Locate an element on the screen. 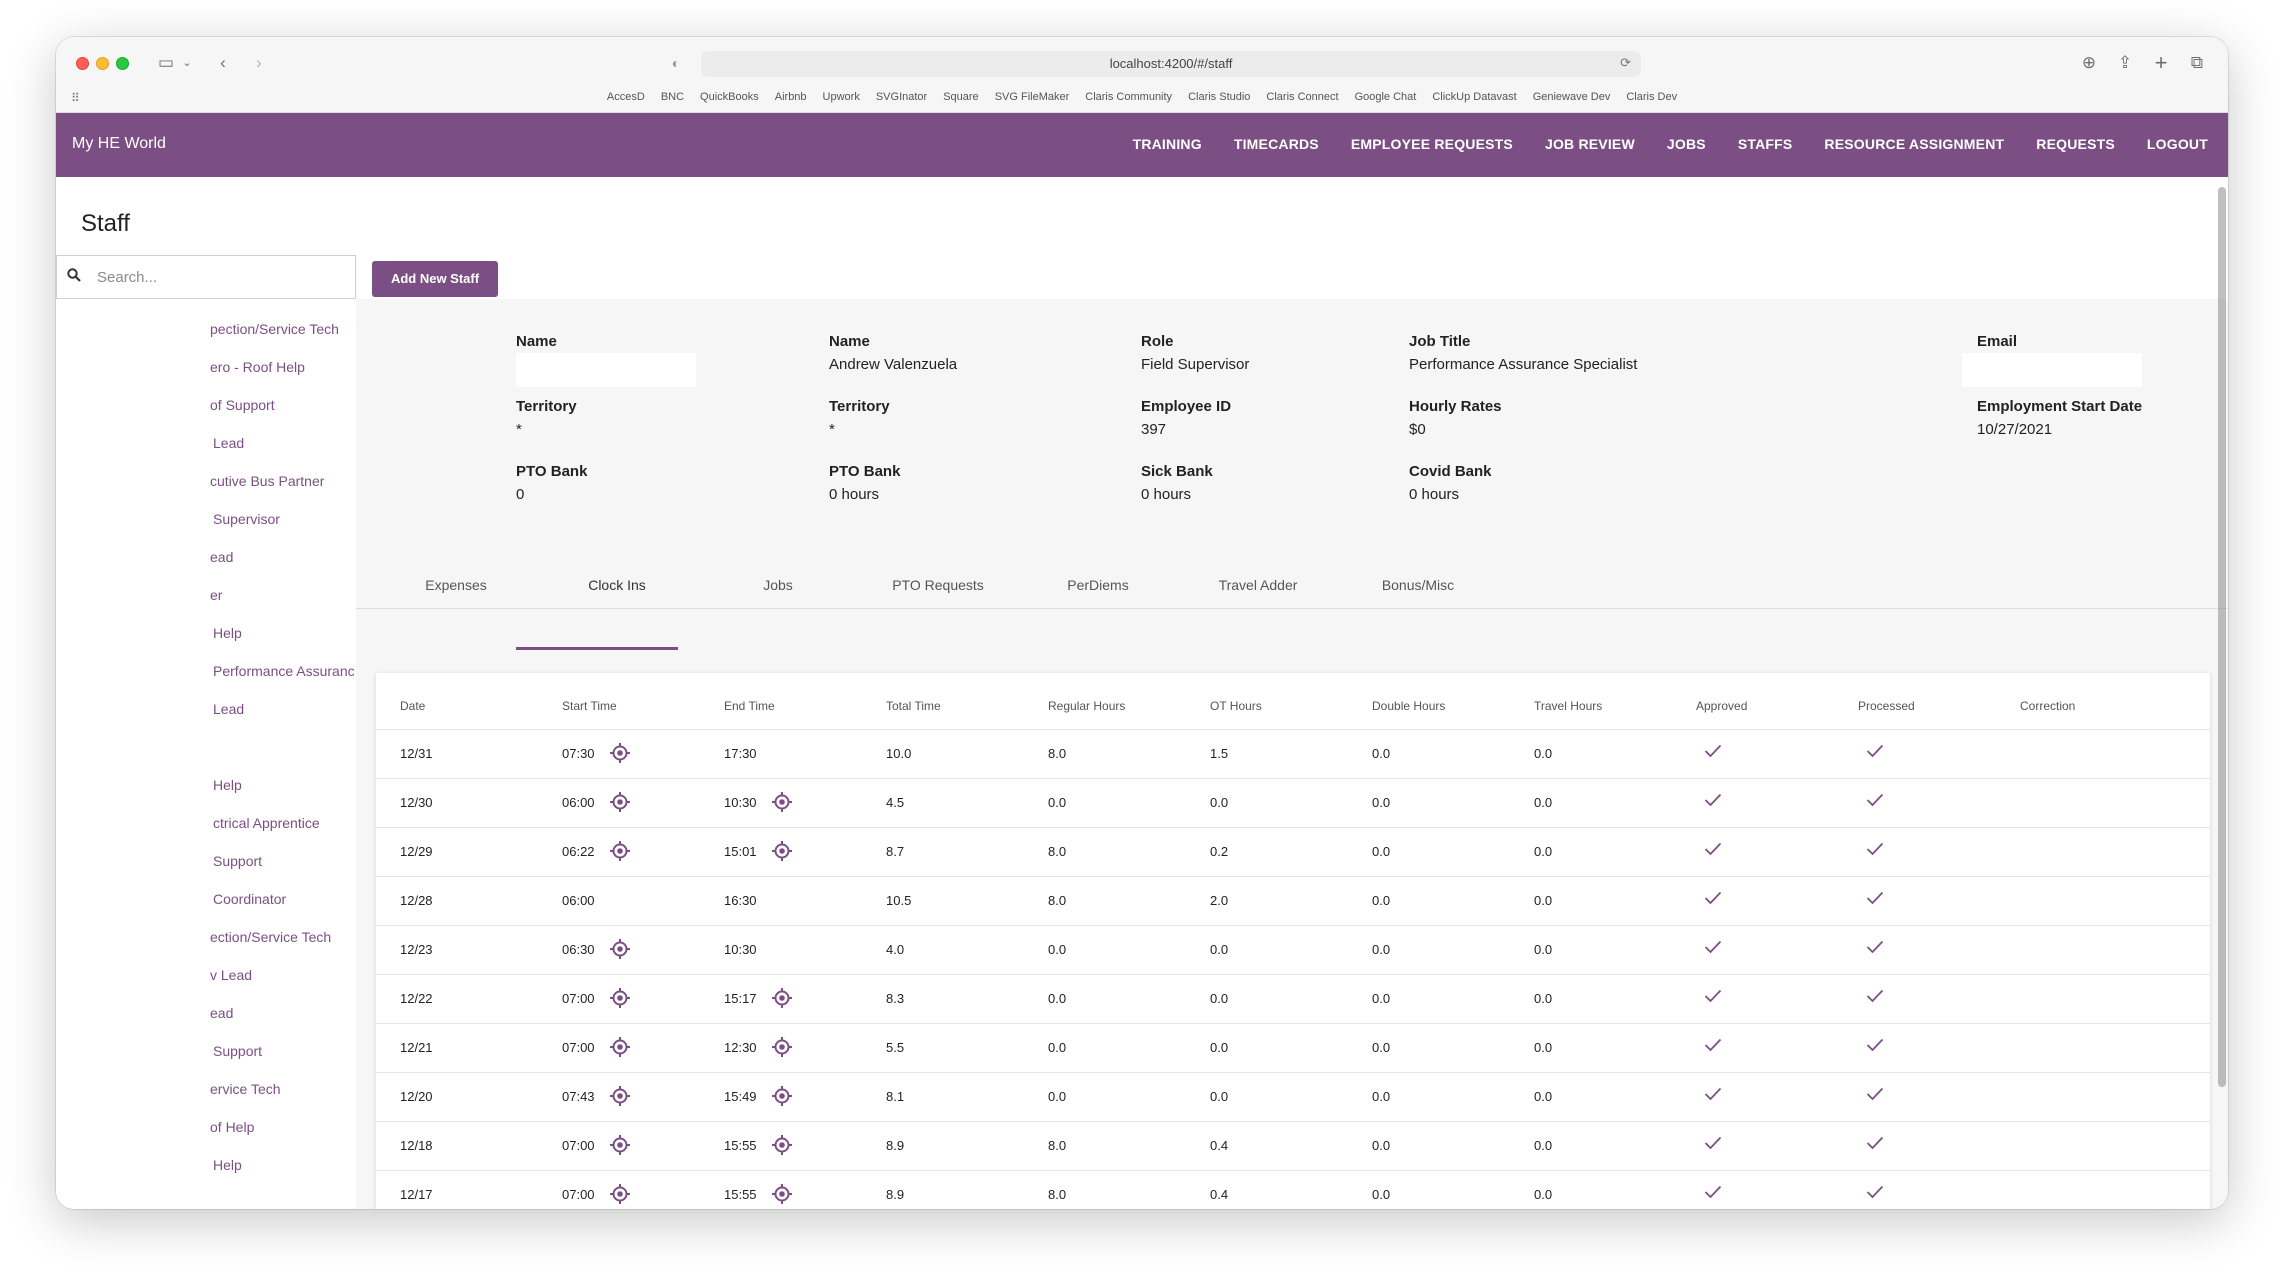  tab-expenses: Expenses is located at coordinates (456, 585).